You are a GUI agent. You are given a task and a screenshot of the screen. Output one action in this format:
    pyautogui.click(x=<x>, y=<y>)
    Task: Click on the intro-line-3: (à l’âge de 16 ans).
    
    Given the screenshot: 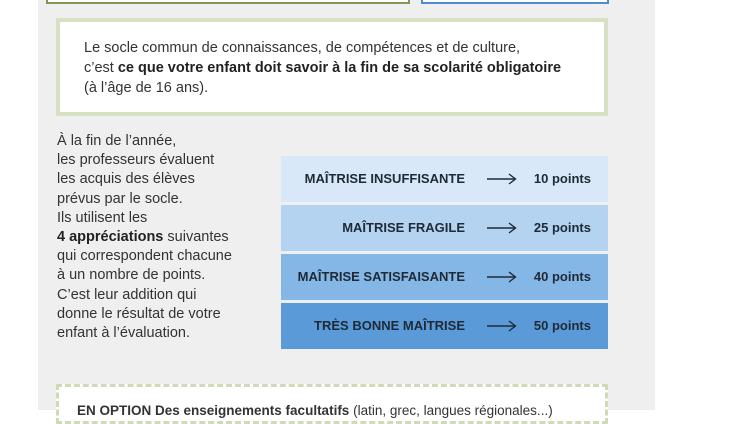 What is the action you would take?
    pyautogui.click(x=146, y=88)
    